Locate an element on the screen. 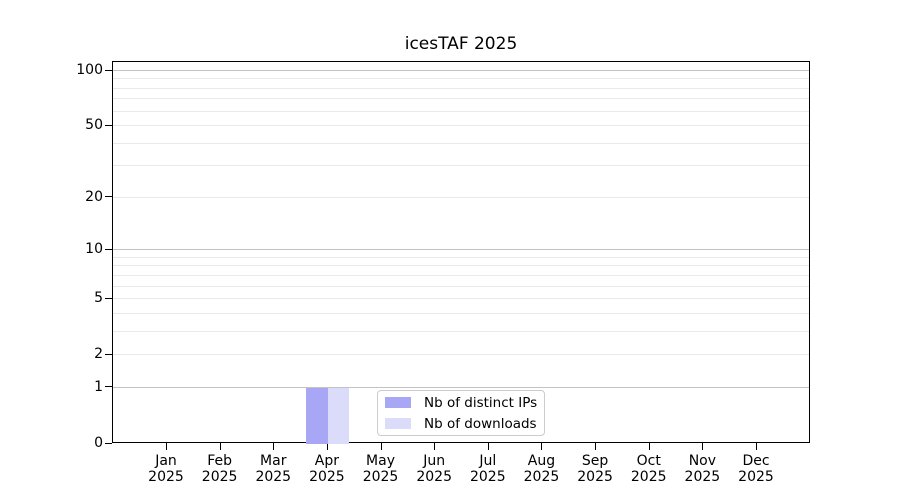  x-tick-label: Apr 2025 is located at coordinates (327, 469).